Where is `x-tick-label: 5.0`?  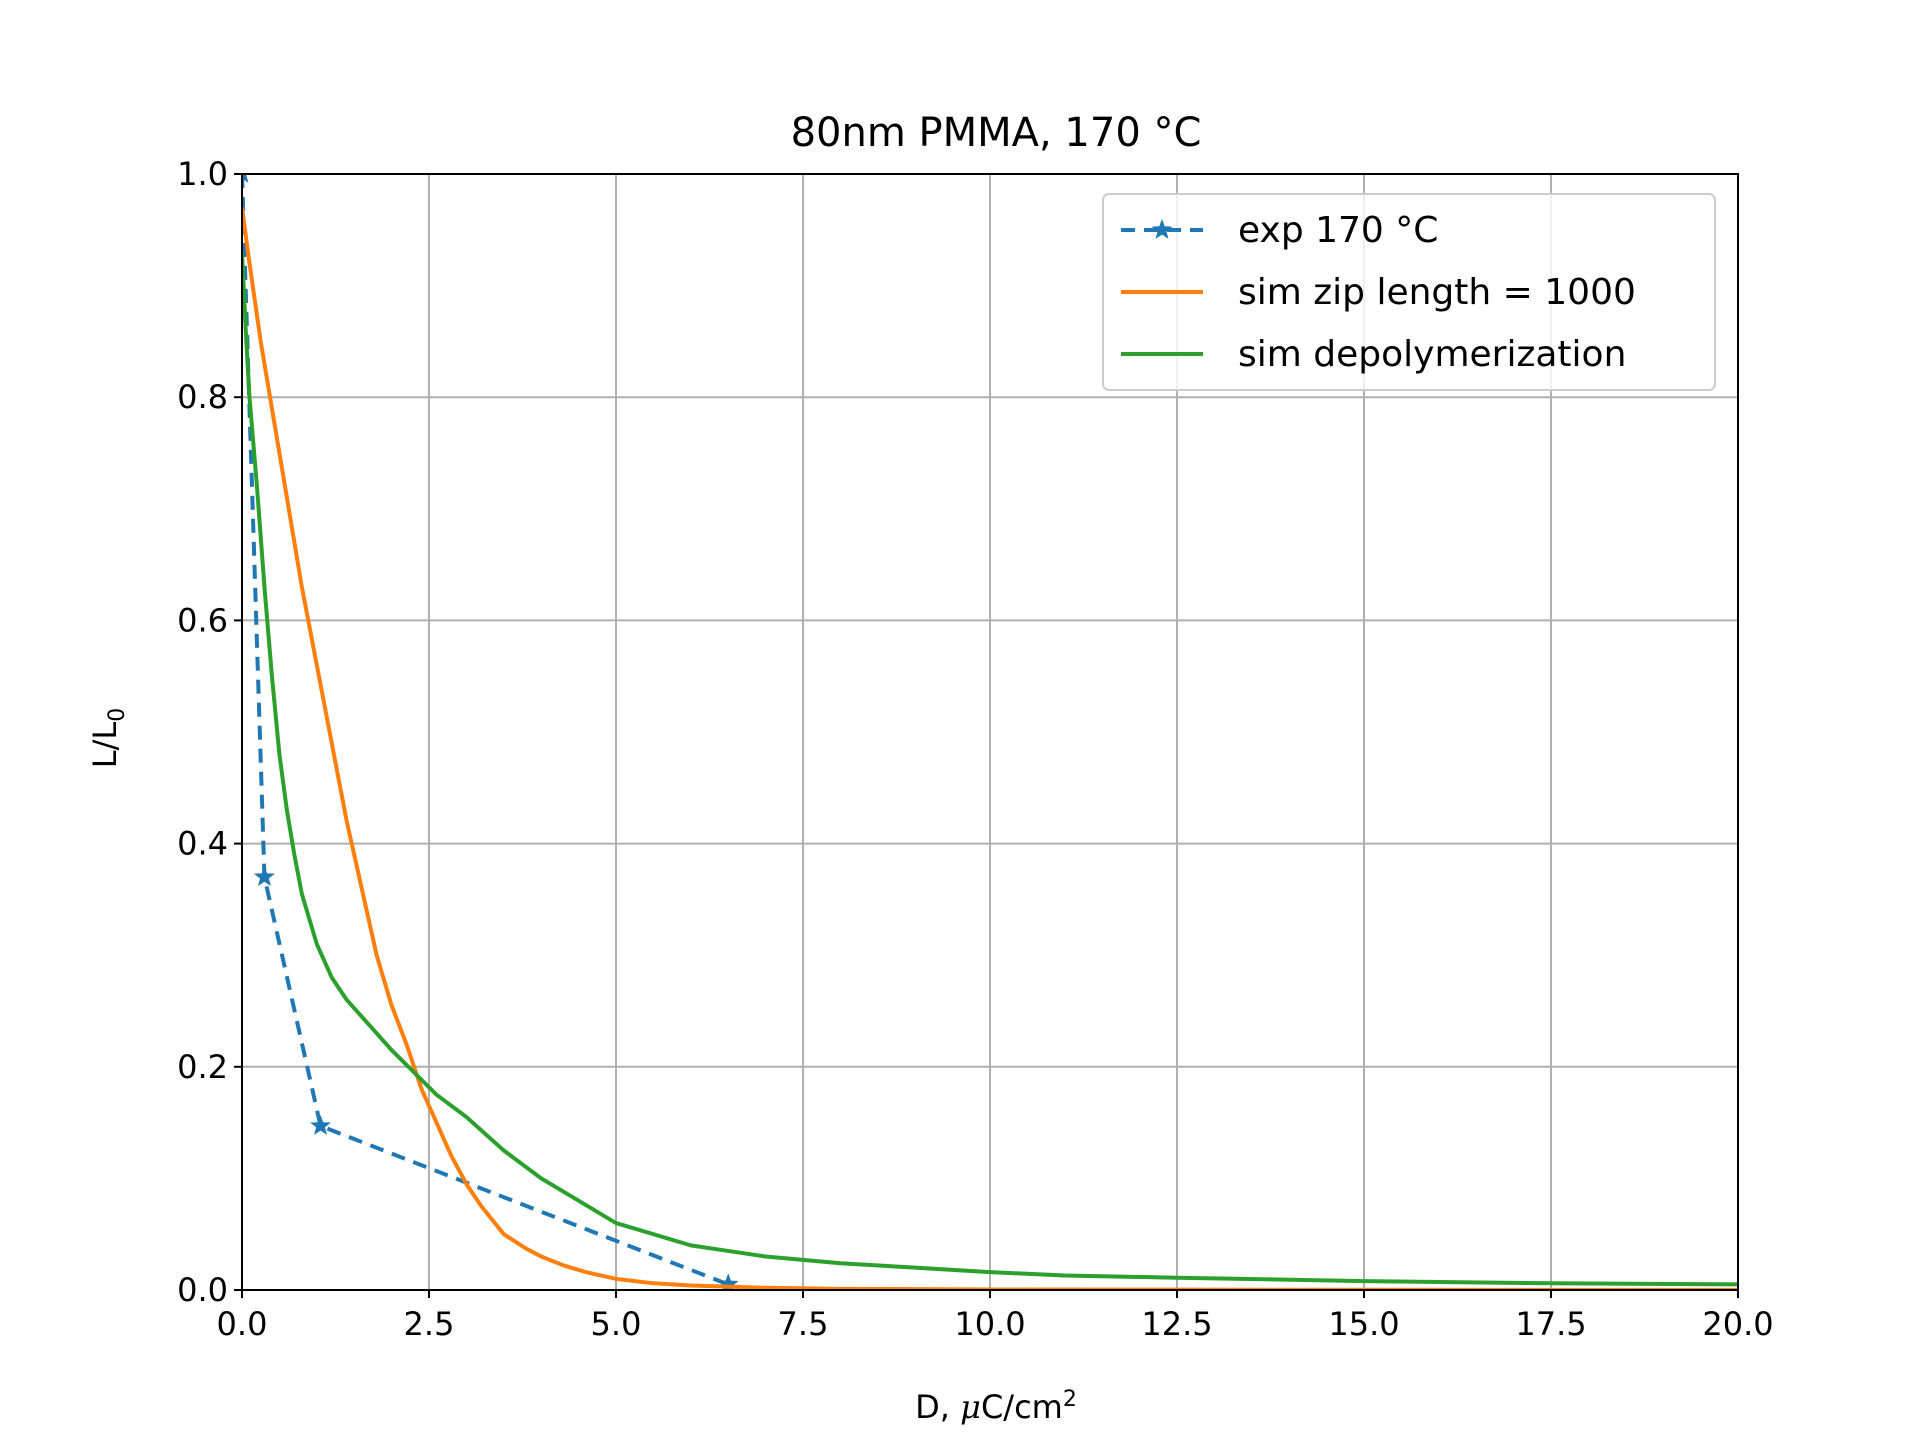 x-tick-label: 5.0 is located at coordinates (616, 1324).